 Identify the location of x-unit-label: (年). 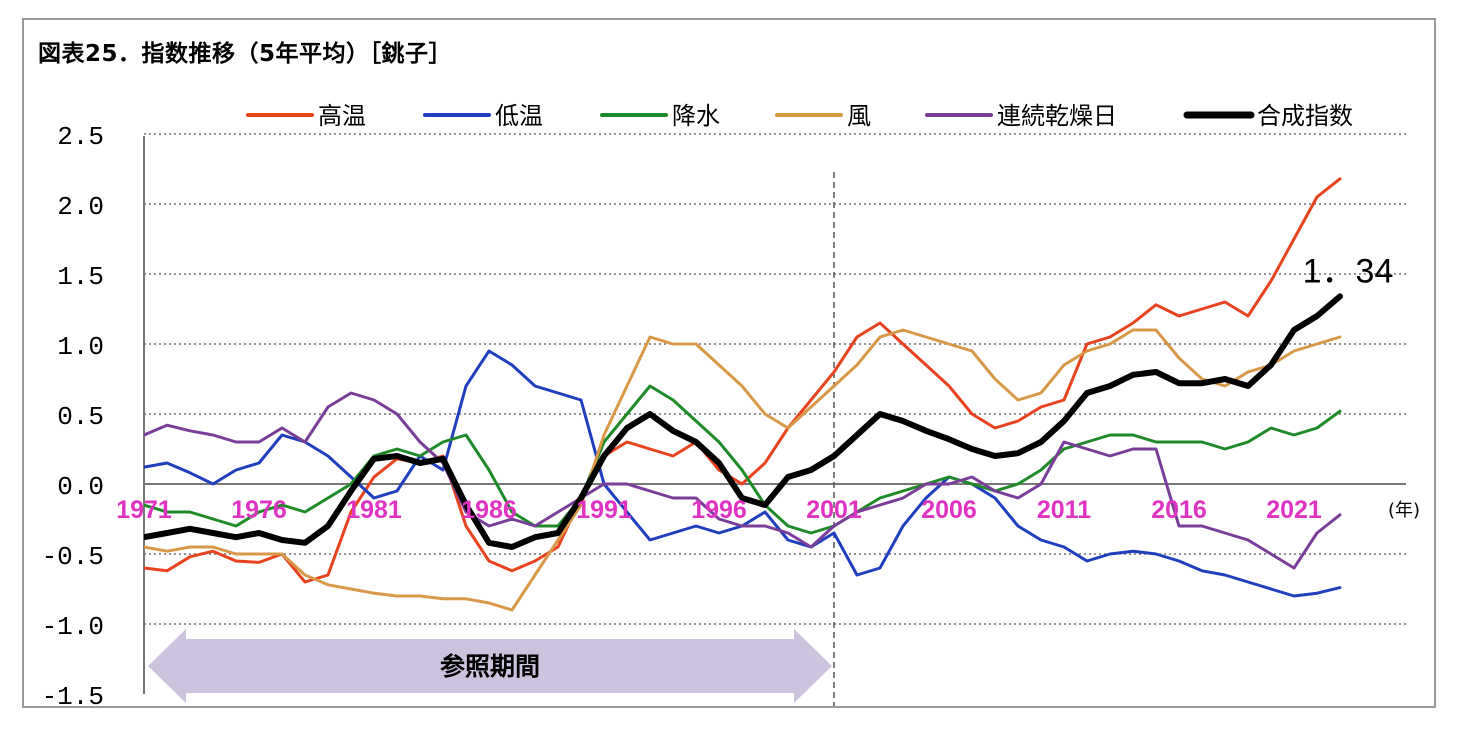
(1404, 510).